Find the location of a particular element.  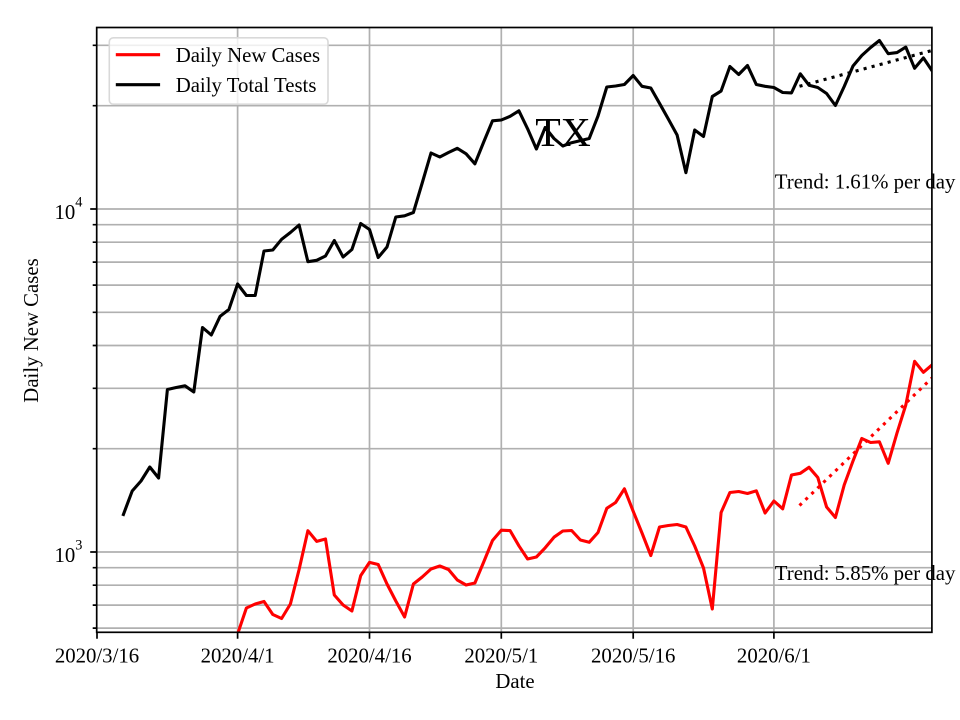

svg-text: 2020/5/16 is located at coordinates (633, 656).